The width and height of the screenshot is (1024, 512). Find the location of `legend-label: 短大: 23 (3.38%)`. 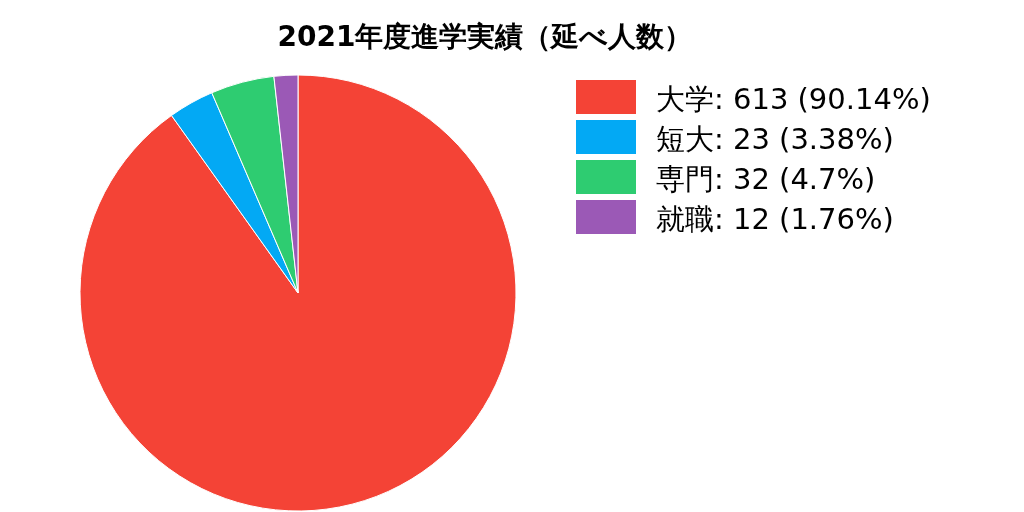

legend-label: 短大: 23 (3.38%) is located at coordinates (775, 139).